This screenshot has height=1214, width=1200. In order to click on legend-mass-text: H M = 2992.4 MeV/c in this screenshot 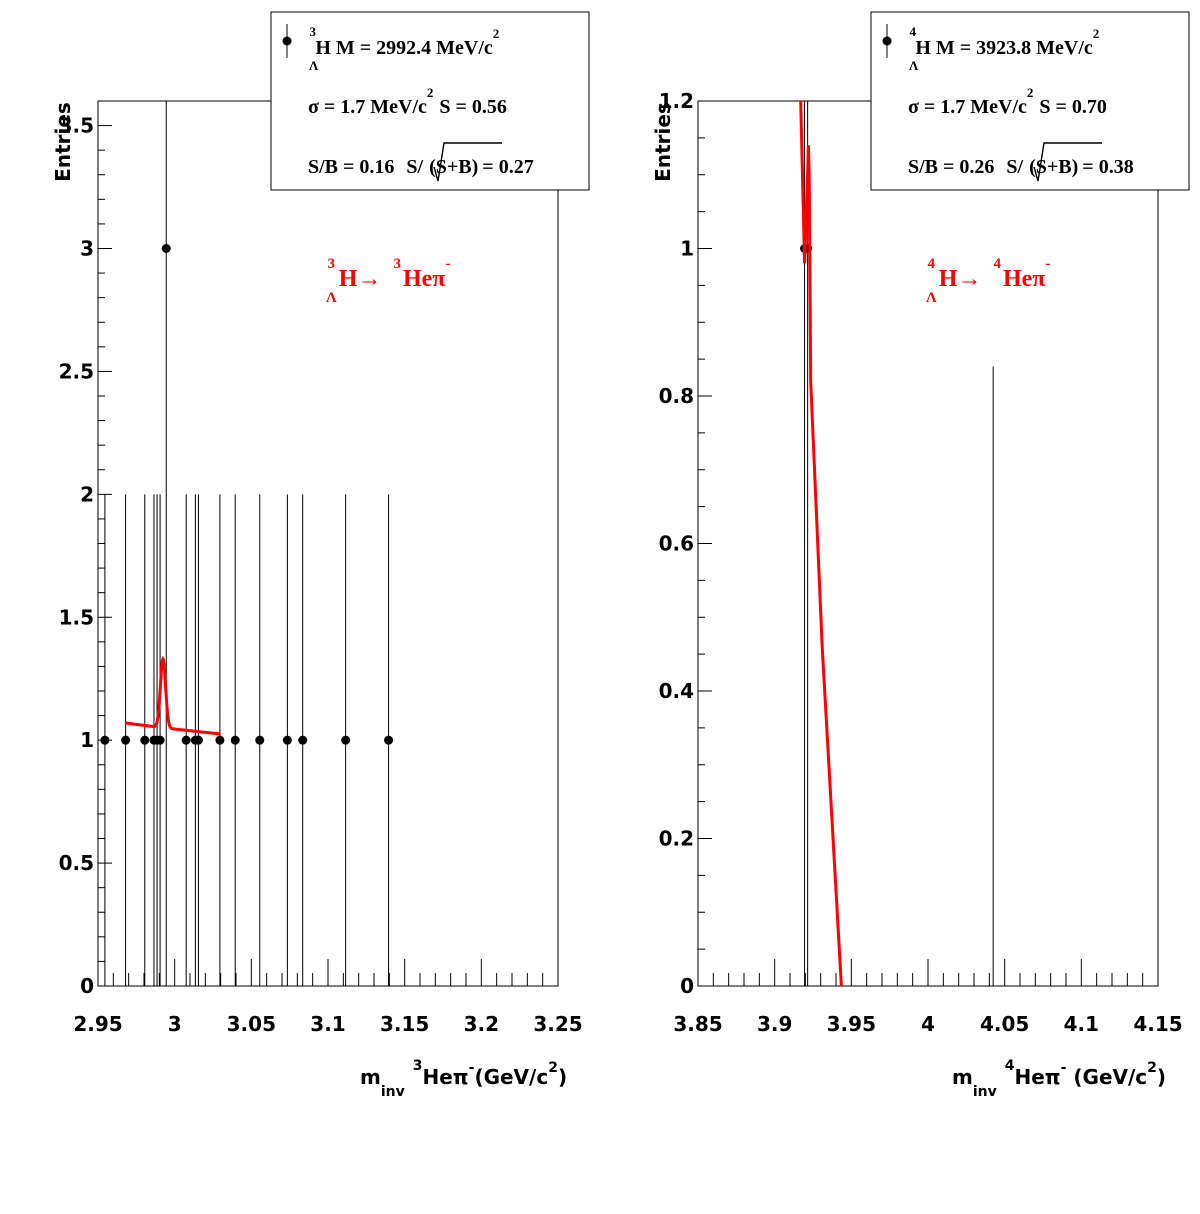, I will do `click(404, 48)`.